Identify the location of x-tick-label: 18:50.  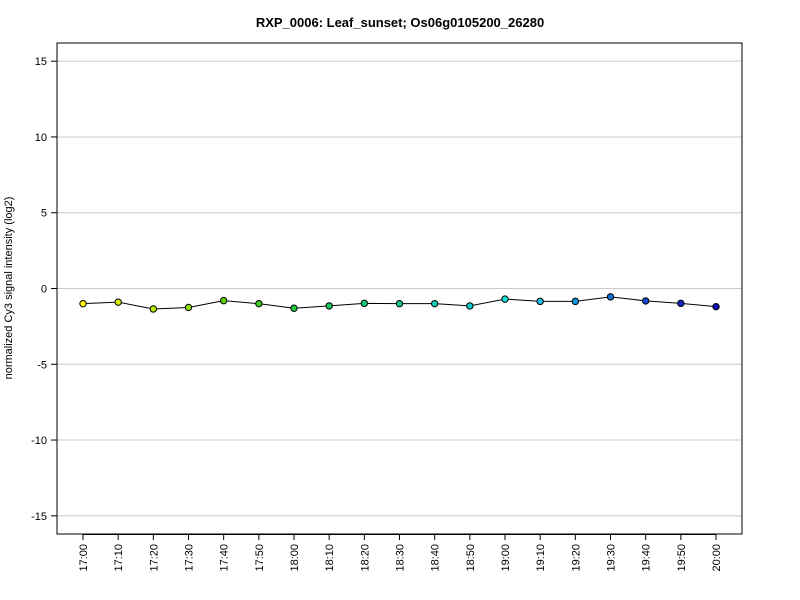
(471, 558).